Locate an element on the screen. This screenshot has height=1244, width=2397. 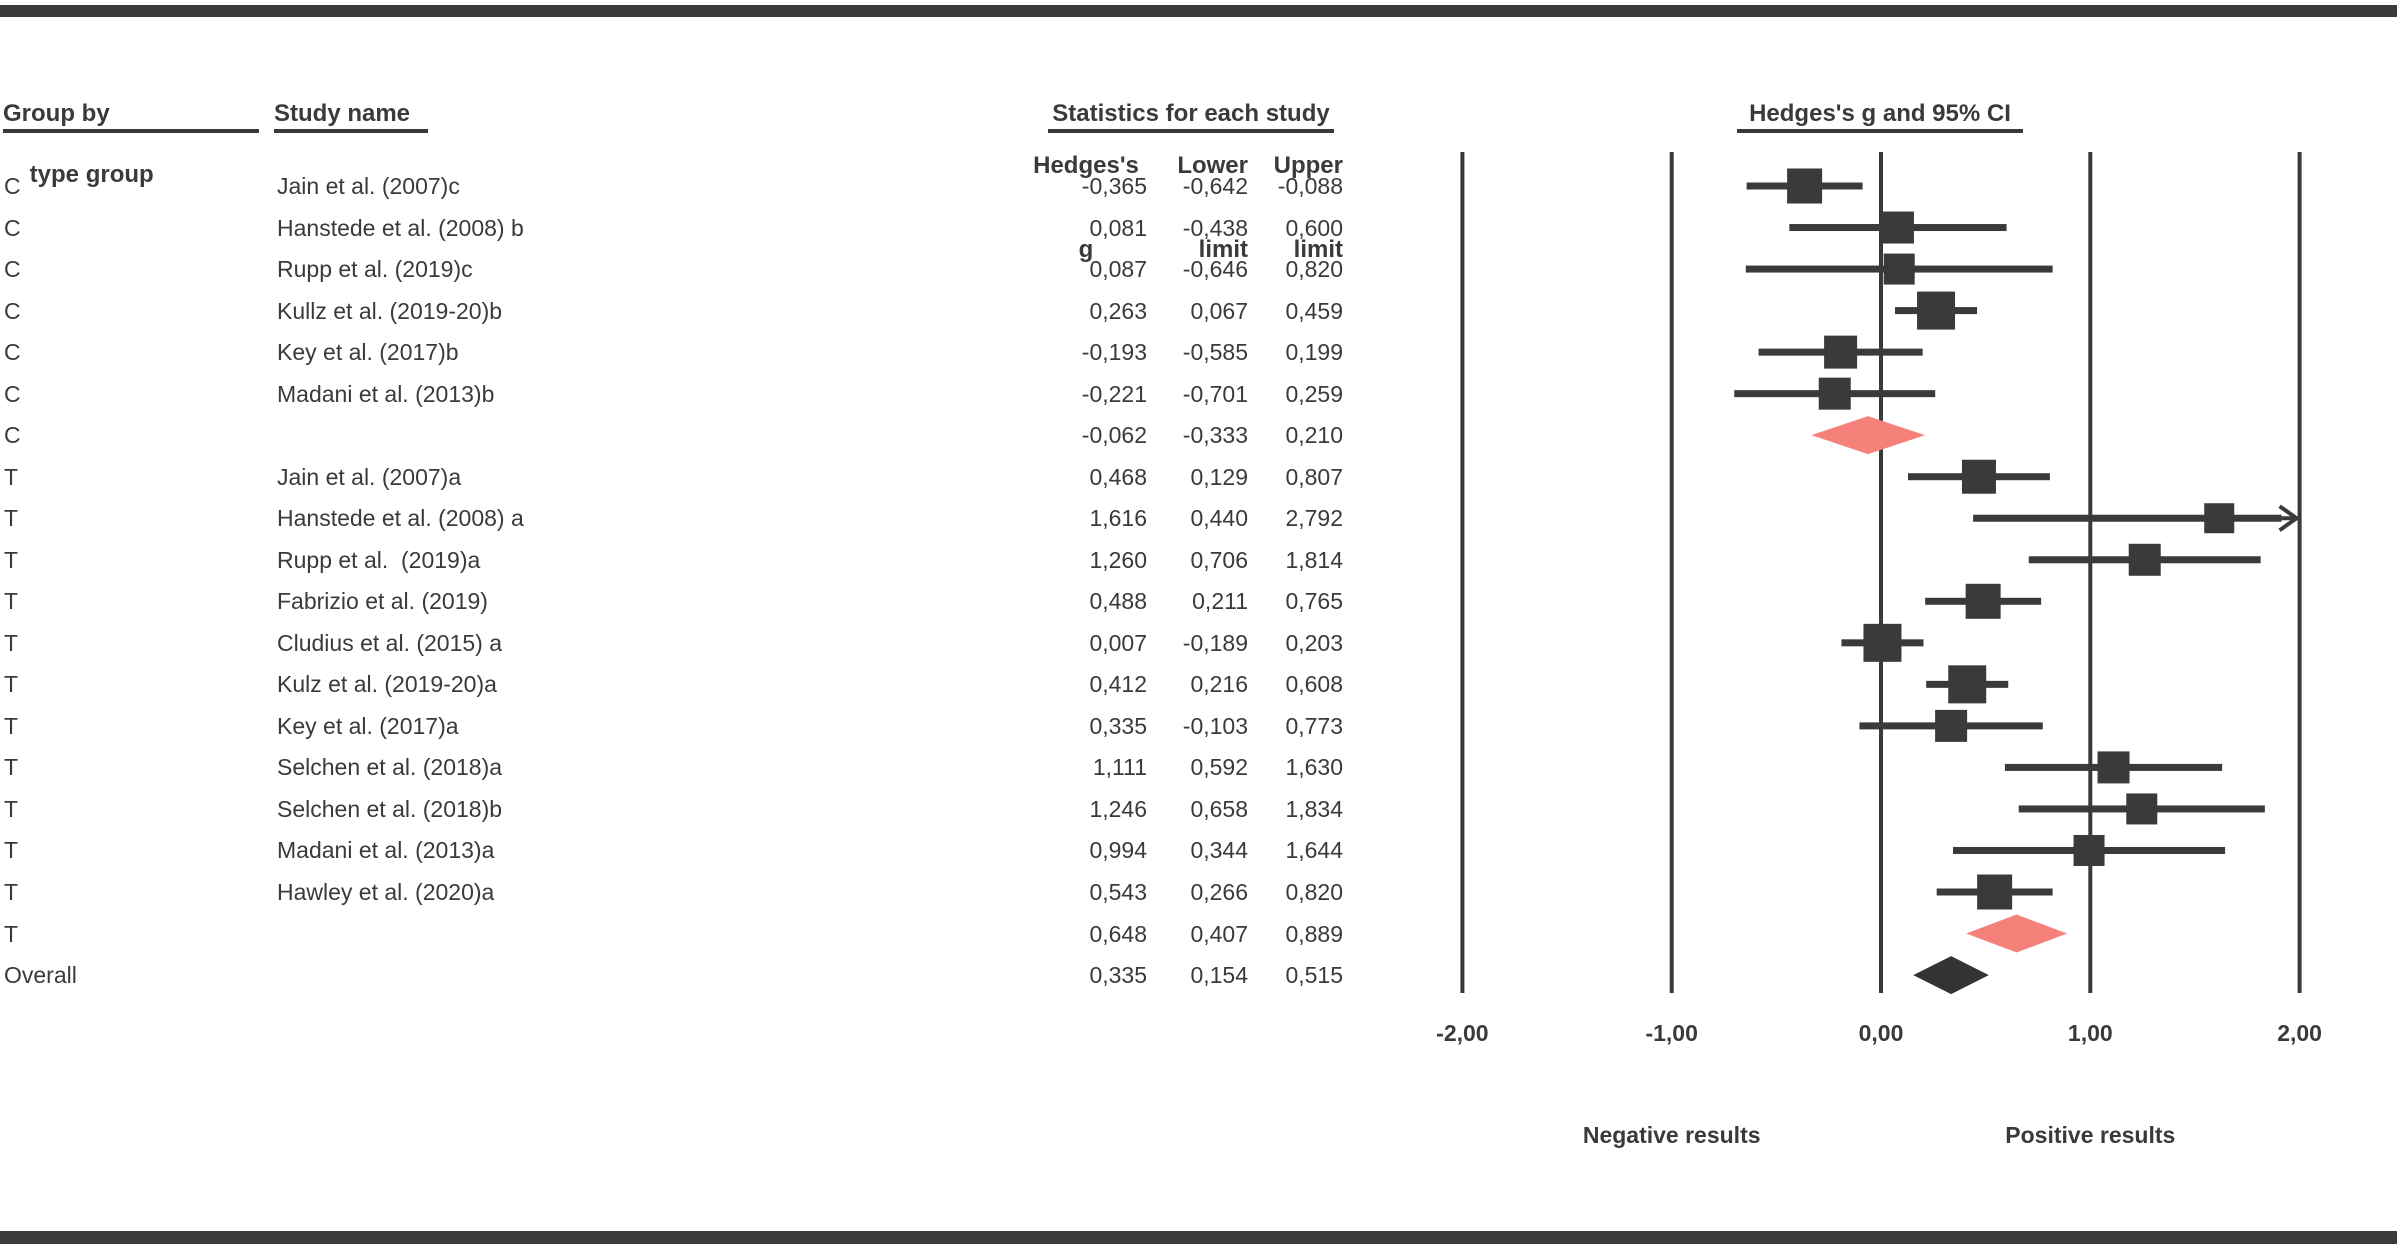
lower-limit-cell: 0,407 is located at coordinates (1219, 933).